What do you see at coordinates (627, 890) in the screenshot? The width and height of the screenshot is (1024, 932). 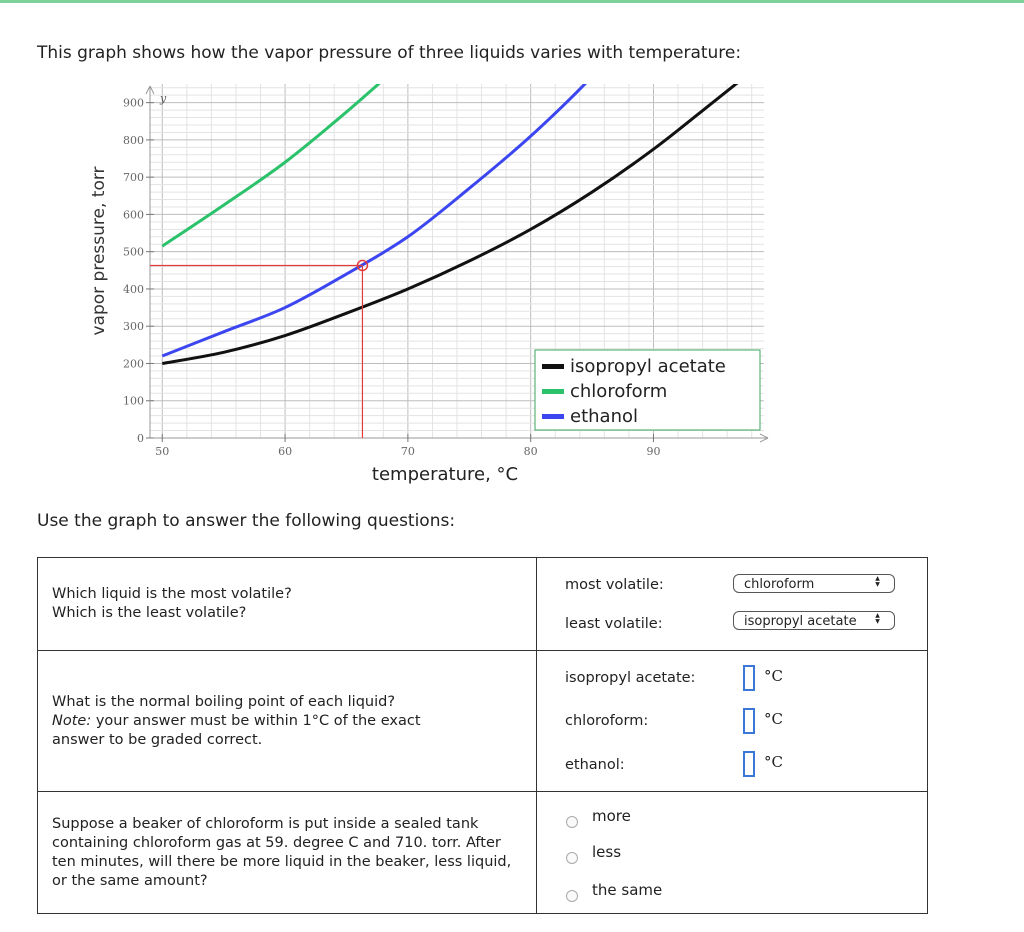 I see `option-the-same-label: the same` at bounding box center [627, 890].